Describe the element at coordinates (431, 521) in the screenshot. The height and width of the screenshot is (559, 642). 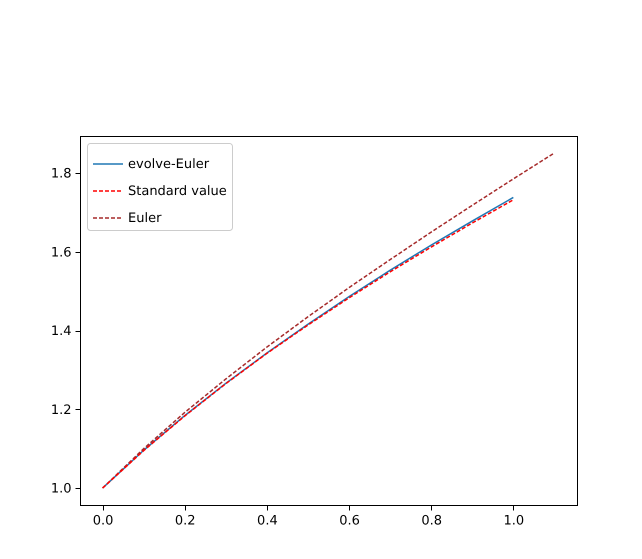
I see `x-tick-label: 0.8` at that location.